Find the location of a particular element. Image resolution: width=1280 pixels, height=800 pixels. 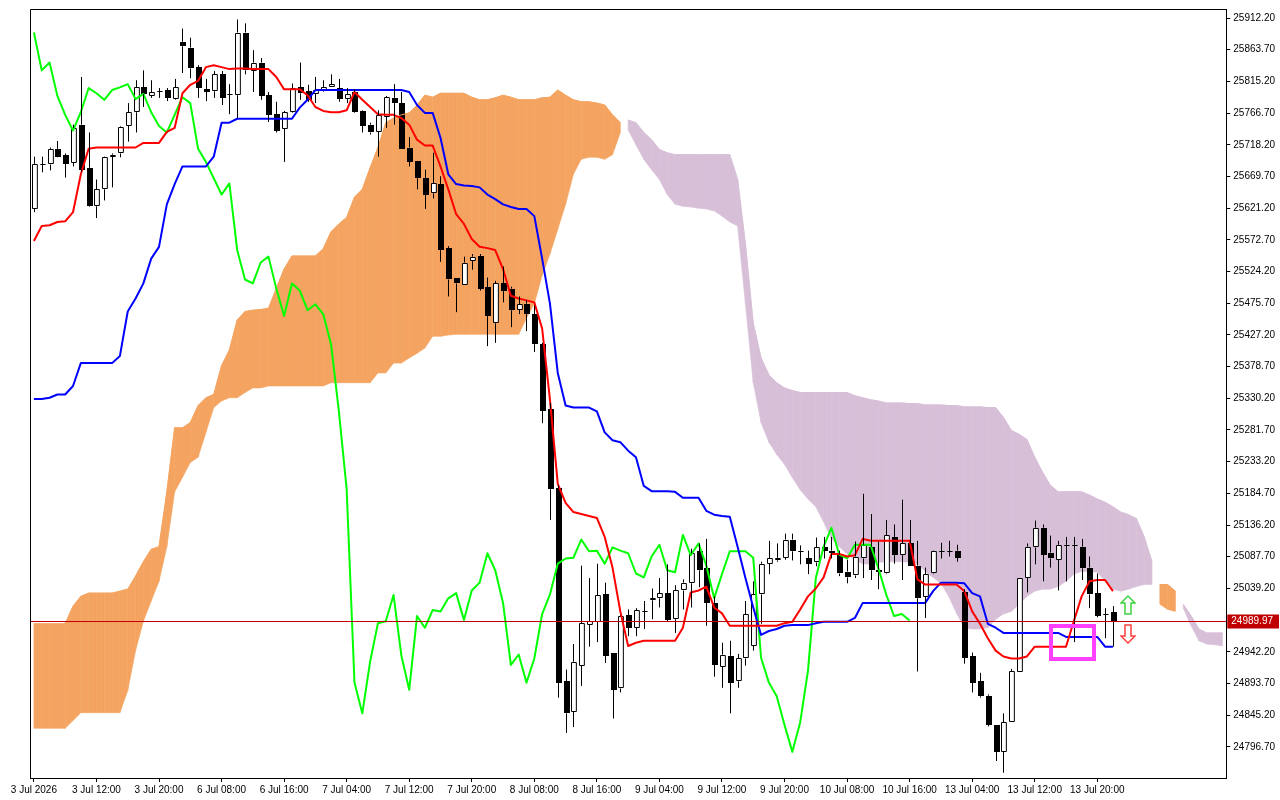

ref-line-label: 24989.97 is located at coordinates (1252, 621).